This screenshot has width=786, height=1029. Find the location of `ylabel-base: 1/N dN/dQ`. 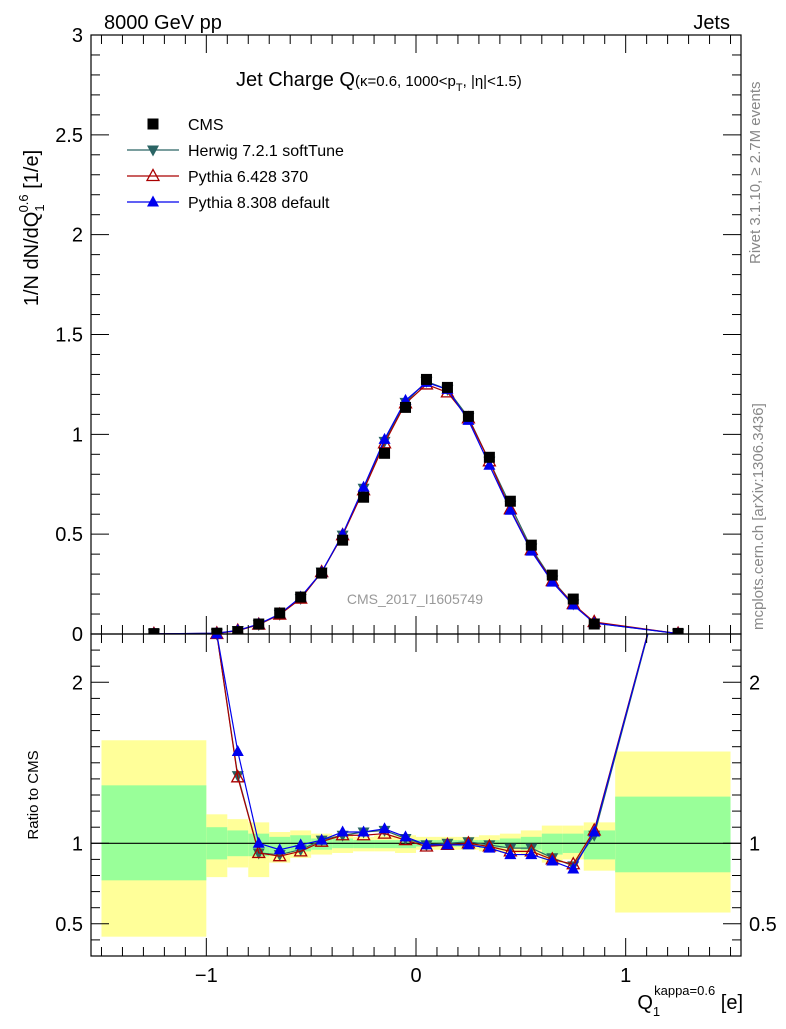

ylabel-base: 1/N dN/dQ is located at coordinates (32, 259).